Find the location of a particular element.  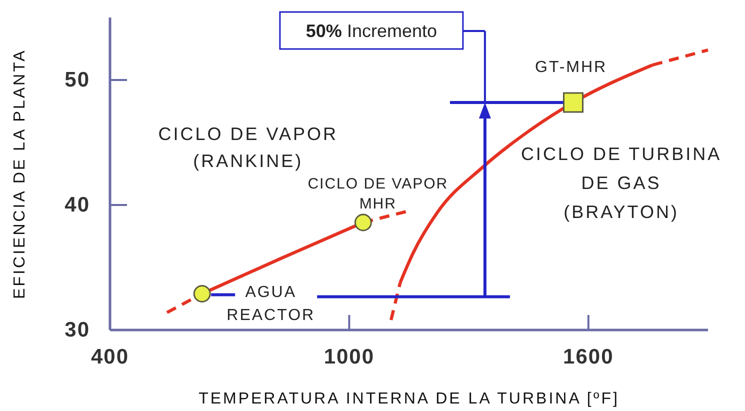

annotation: GT-MHR is located at coordinates (571, 67).